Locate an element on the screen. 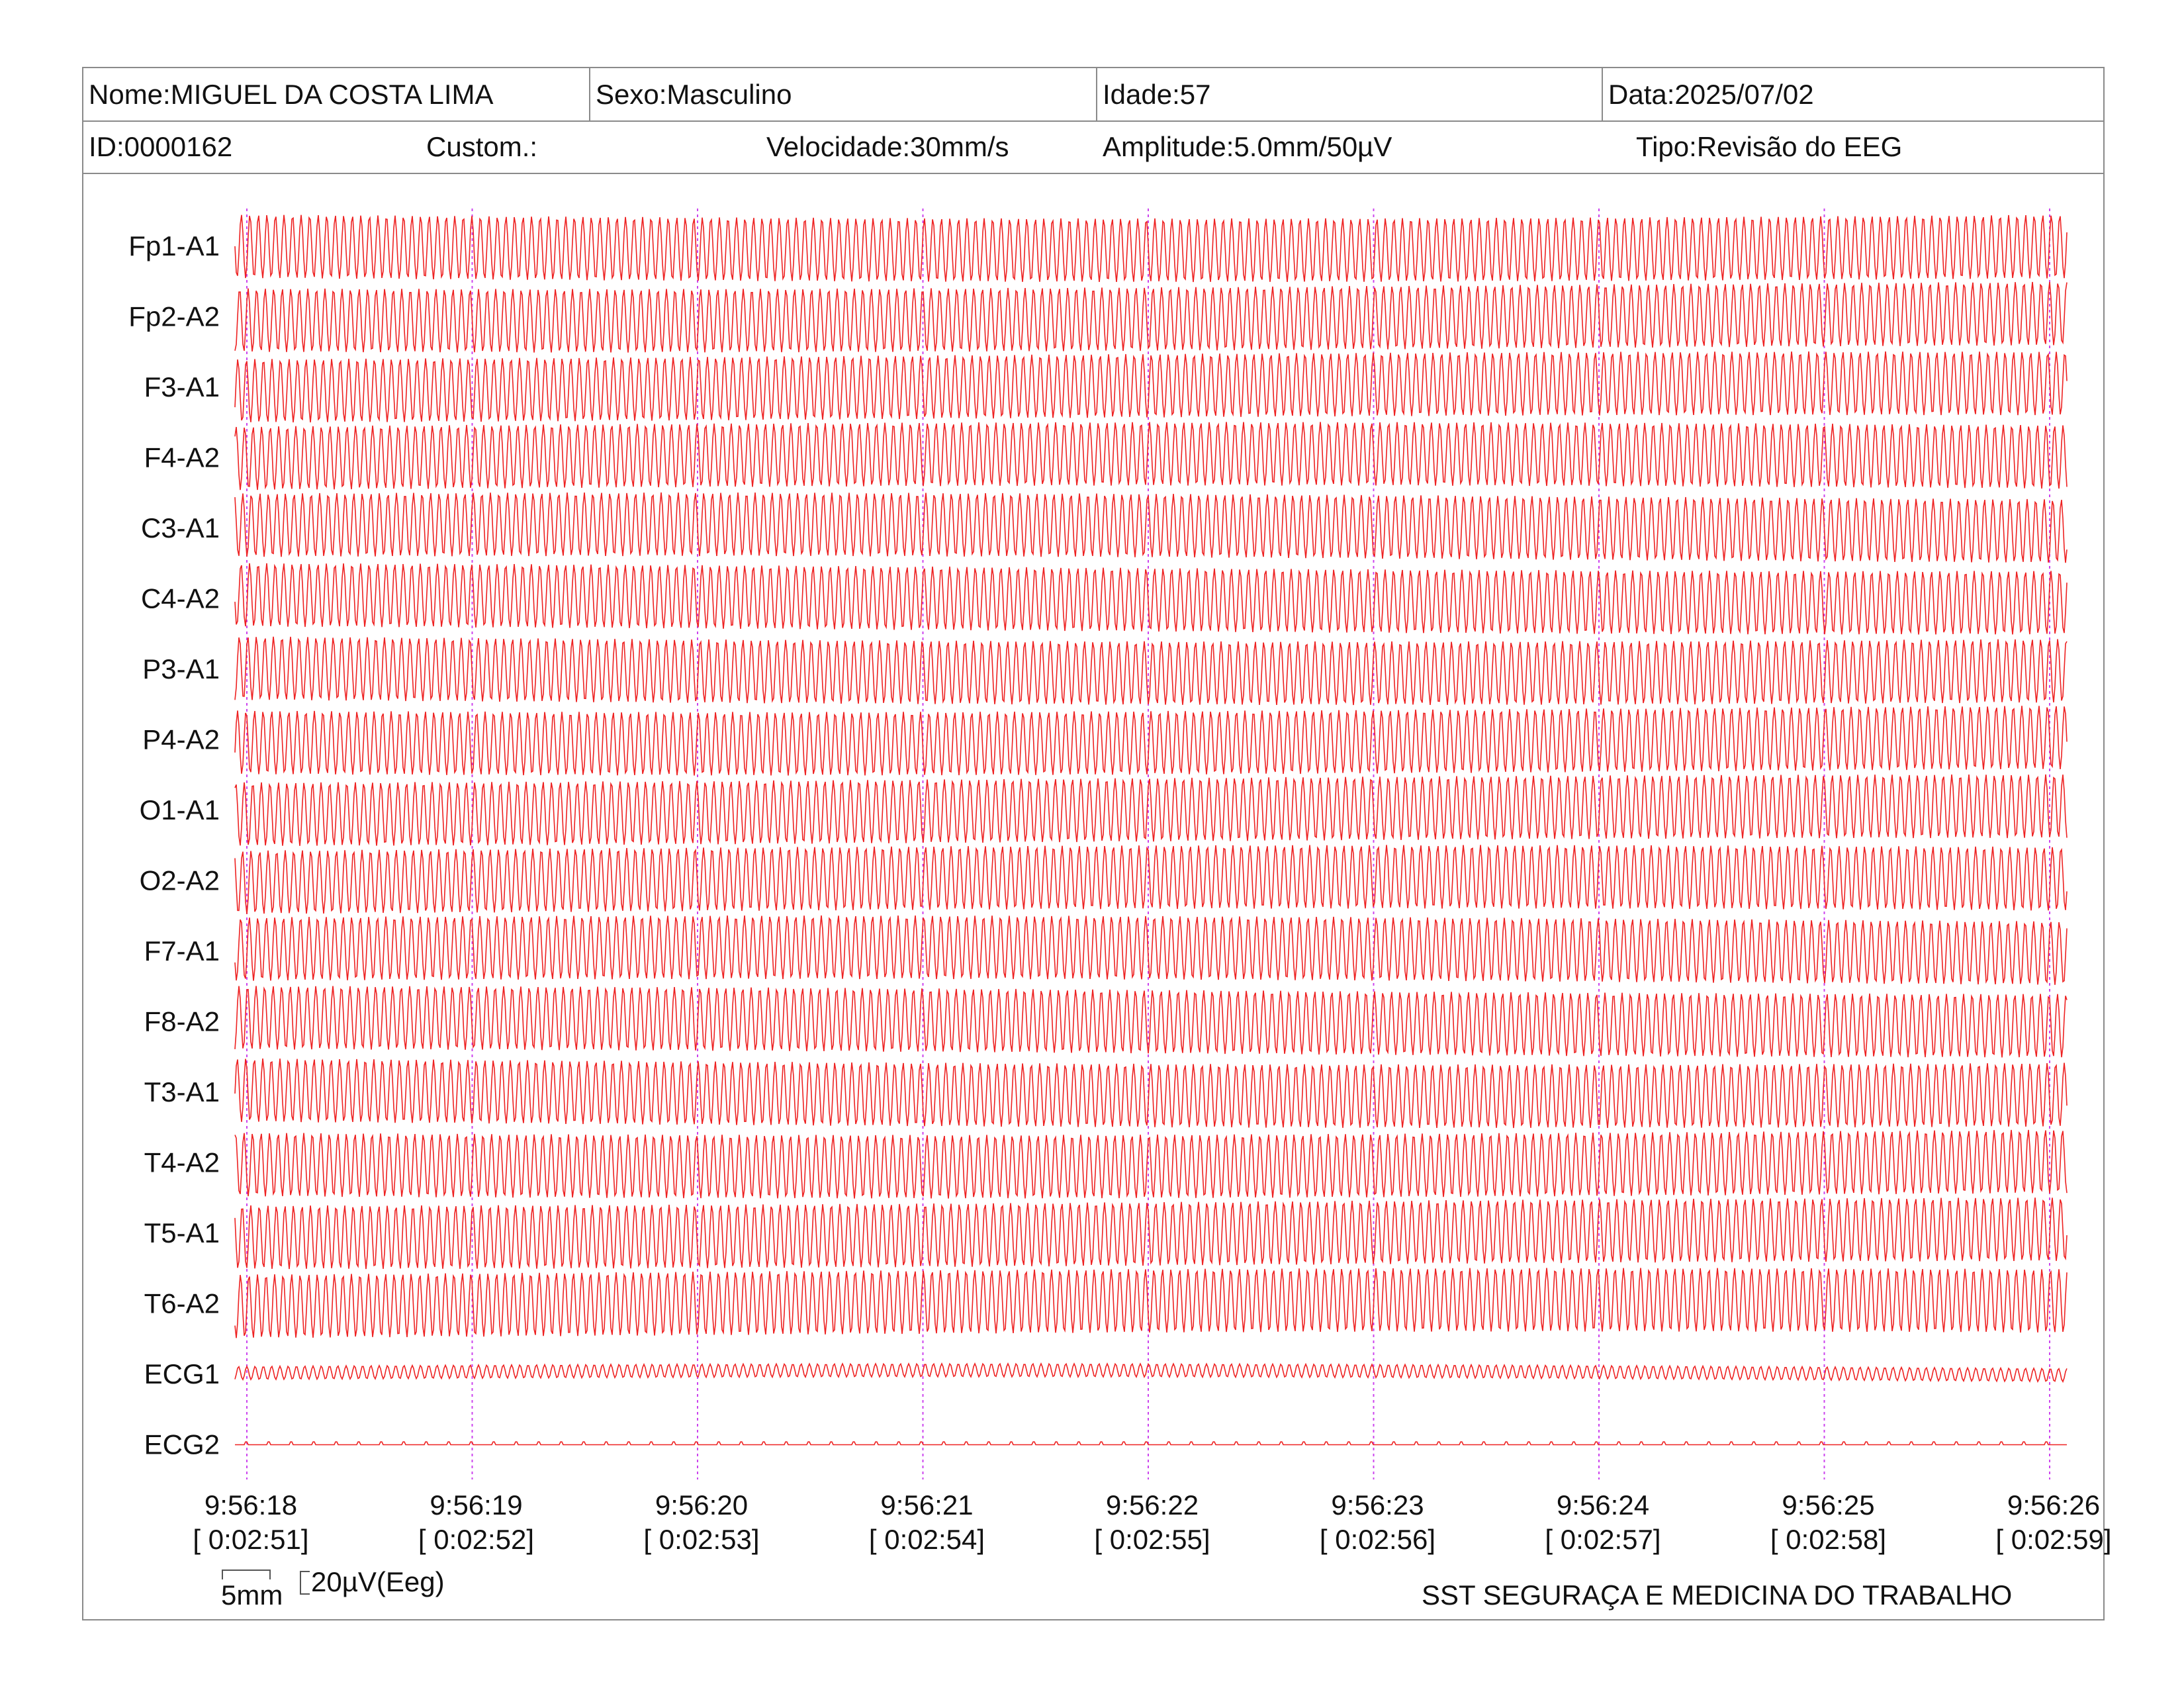  channel-label: T6-A2 is located at coordinates (182, 1303).